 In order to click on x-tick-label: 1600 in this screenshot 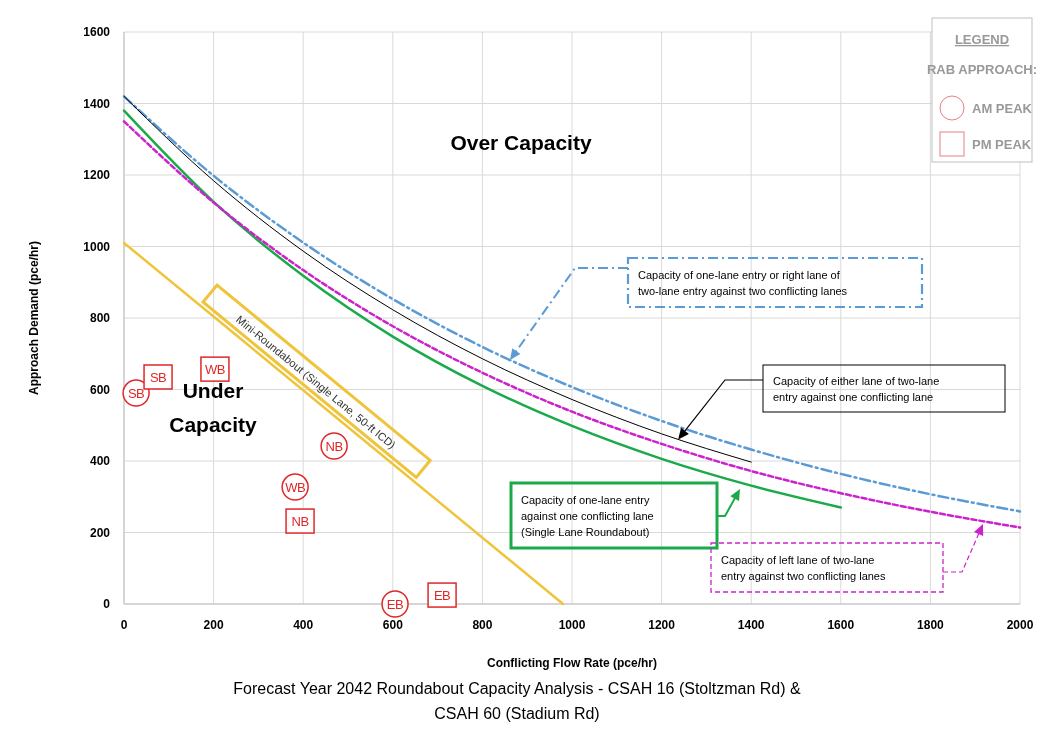, I will do `click(841, 625)`.